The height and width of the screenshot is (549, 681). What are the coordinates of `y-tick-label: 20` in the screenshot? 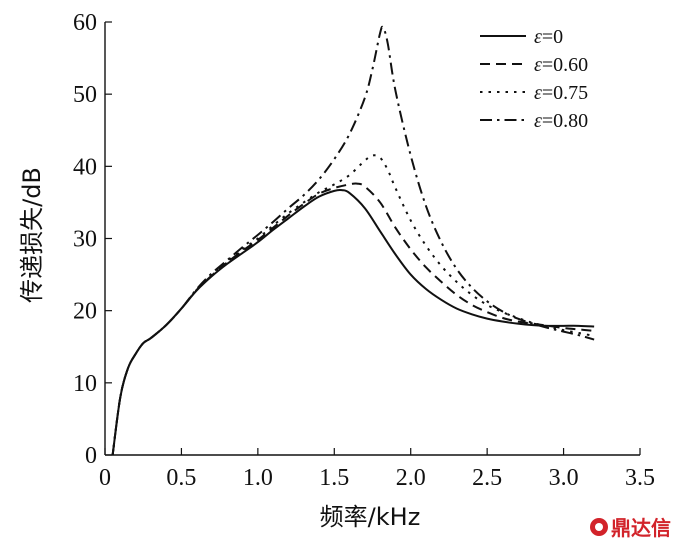 It's located at (85, 312).